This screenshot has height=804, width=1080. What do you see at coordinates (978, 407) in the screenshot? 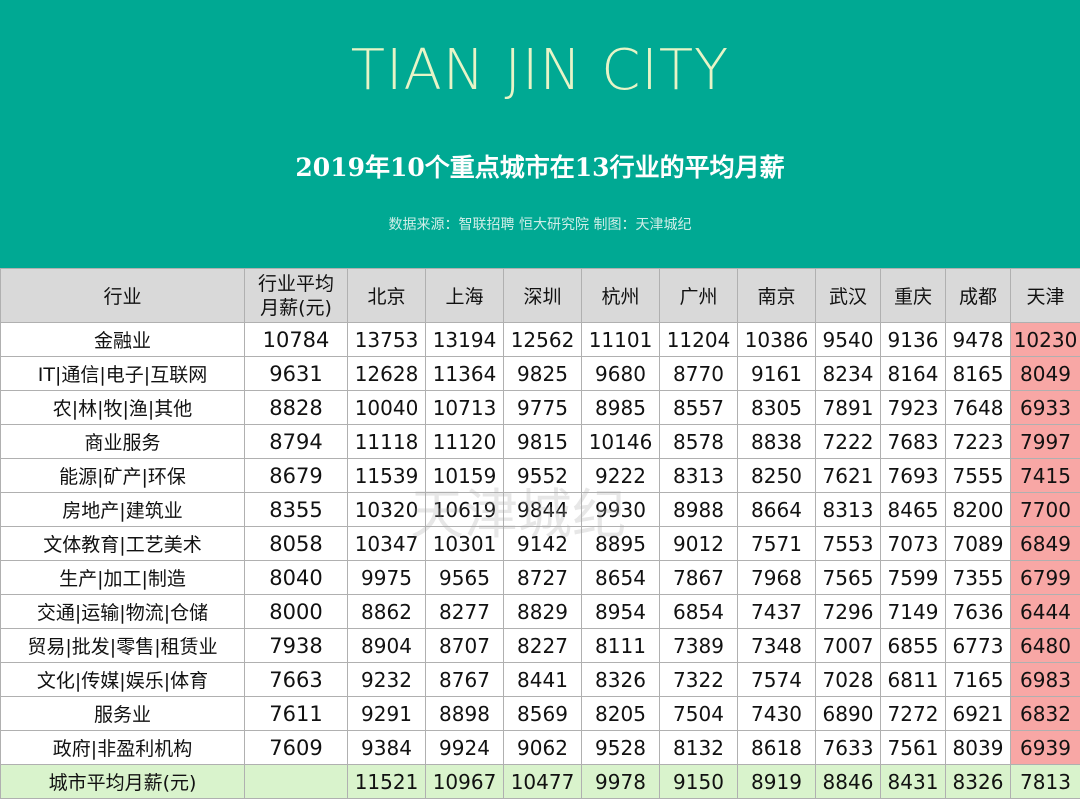
I see `city-salary-cell: 7648` at bounding box center [978, 407].